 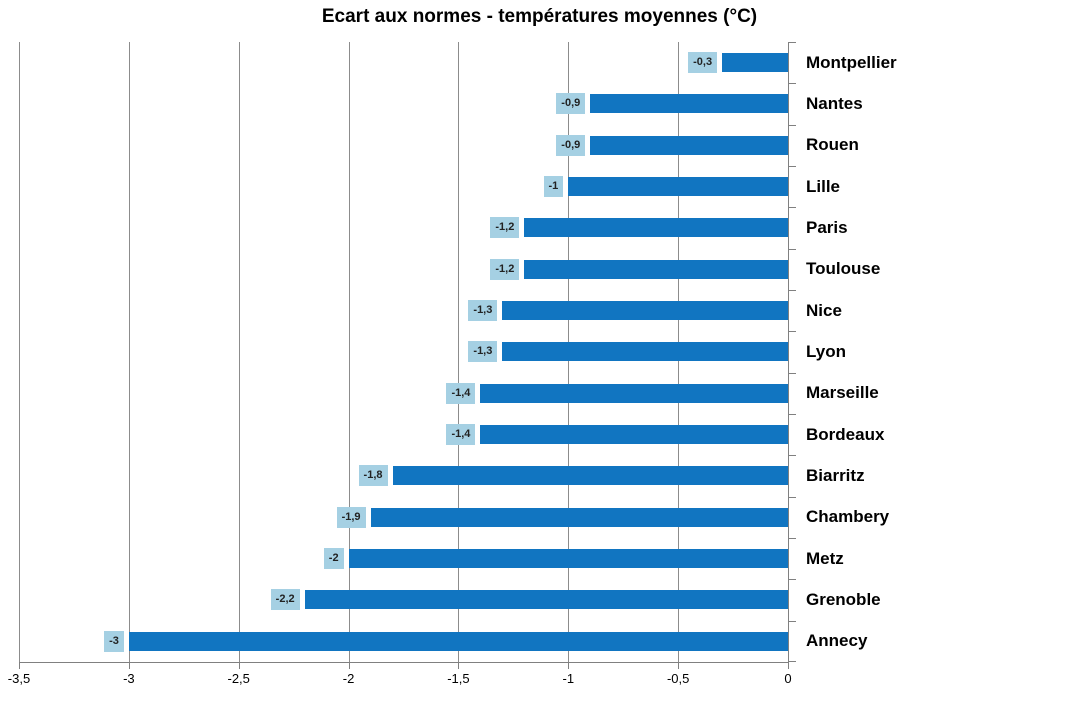 I want to click on x-tick-label: -0,5, so click(x=678, y=678).